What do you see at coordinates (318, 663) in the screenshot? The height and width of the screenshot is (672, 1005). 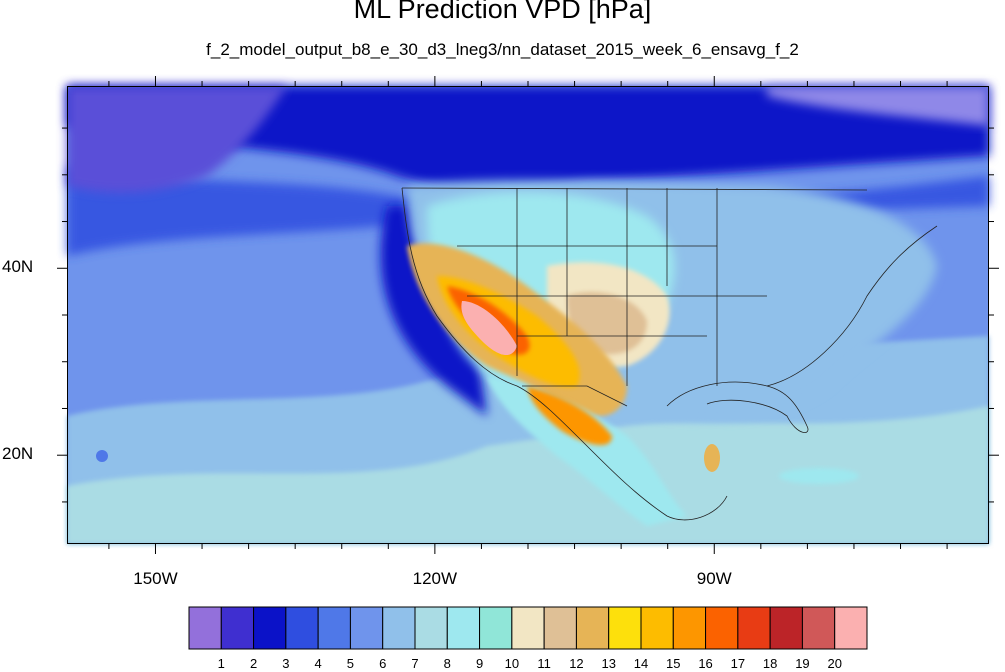 I see `colorbar-label: 4` at bounding box center [318, 663].